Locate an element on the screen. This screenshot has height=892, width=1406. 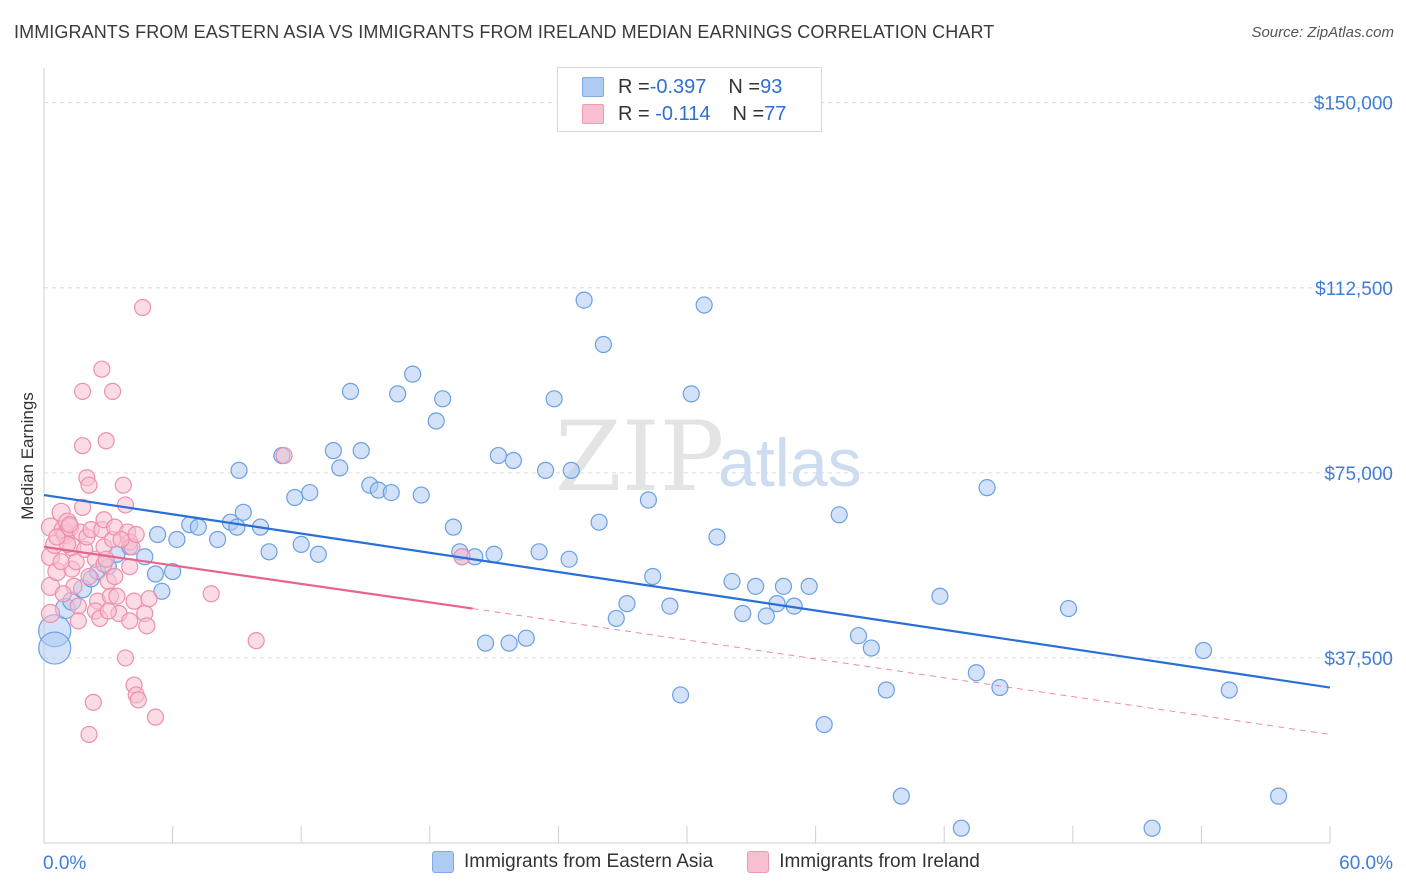
series-legend-item-ireland: Immigrants from Ireland is located at coordinates (863, 862).